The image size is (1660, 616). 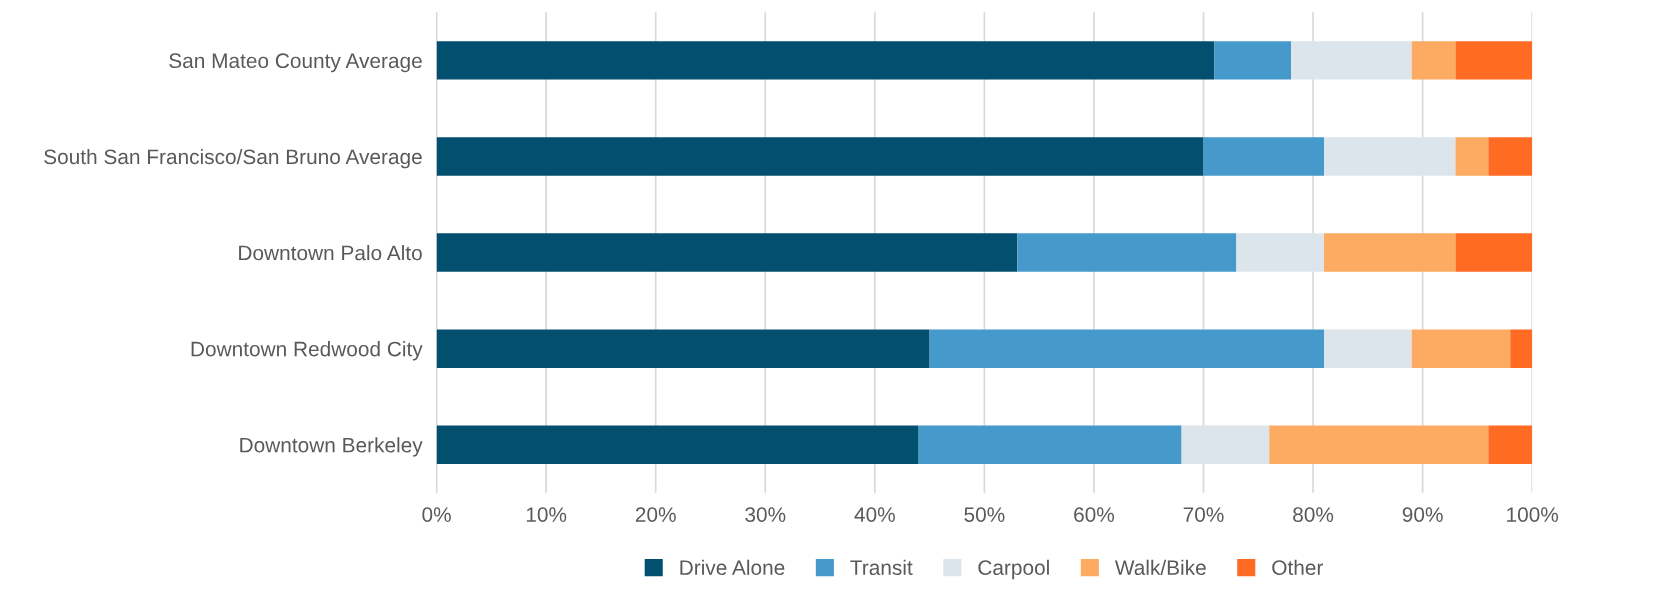 I want to click on x-tick-label: 80%, so click(x=1313, y=514).